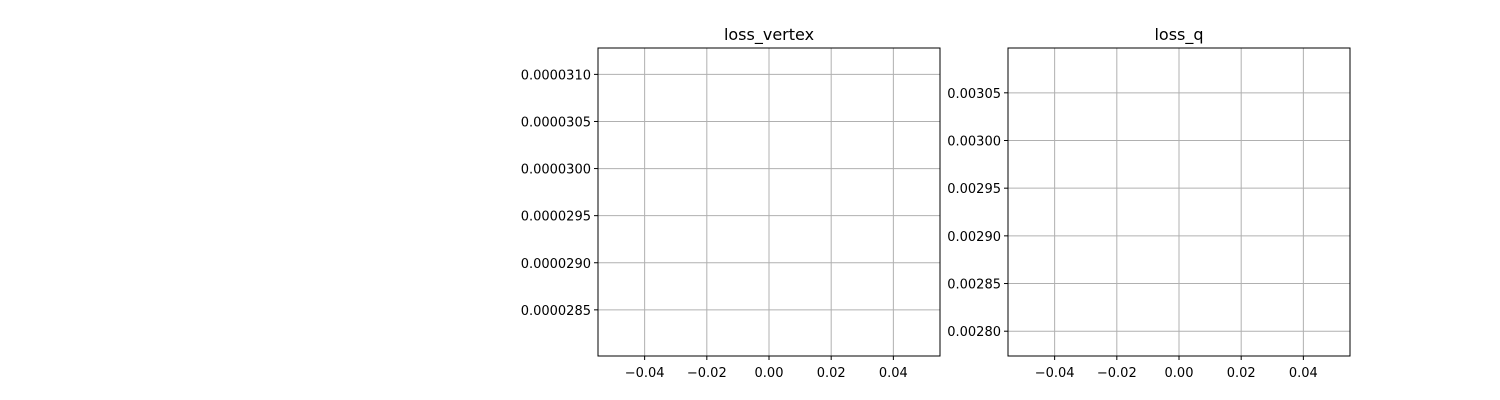 The image size is (1500, 400). What do you see at coordinates (974, 141) in the screenshot?
I see `y-tick-label: 0.00300` at bounding box center [974, 141].